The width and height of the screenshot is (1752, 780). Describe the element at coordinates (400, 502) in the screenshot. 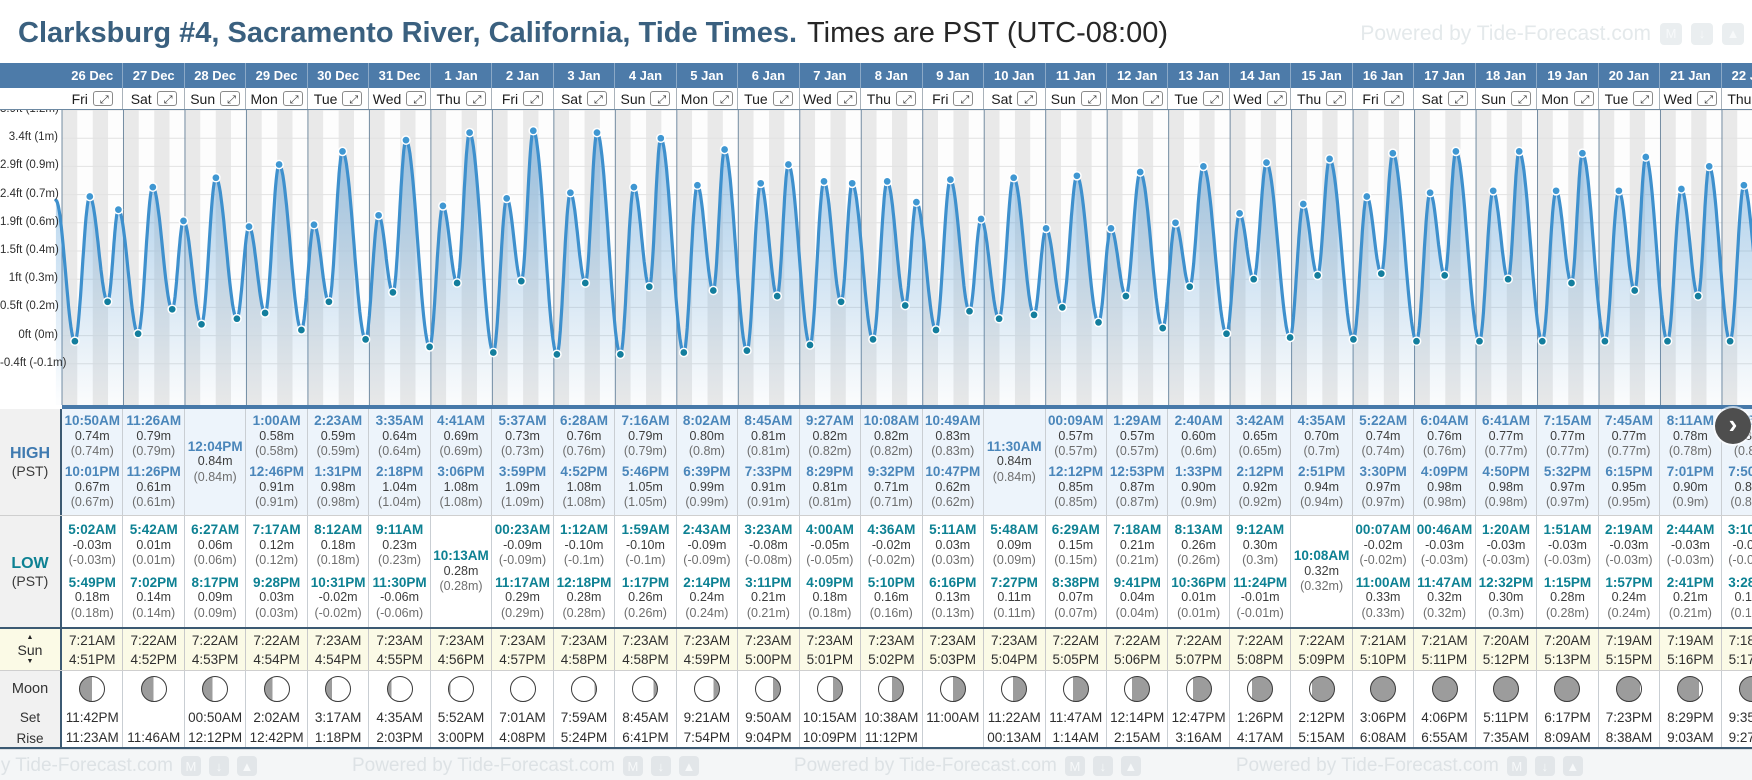

I see `high-tide-height-paren: (1.04m)` at that location.